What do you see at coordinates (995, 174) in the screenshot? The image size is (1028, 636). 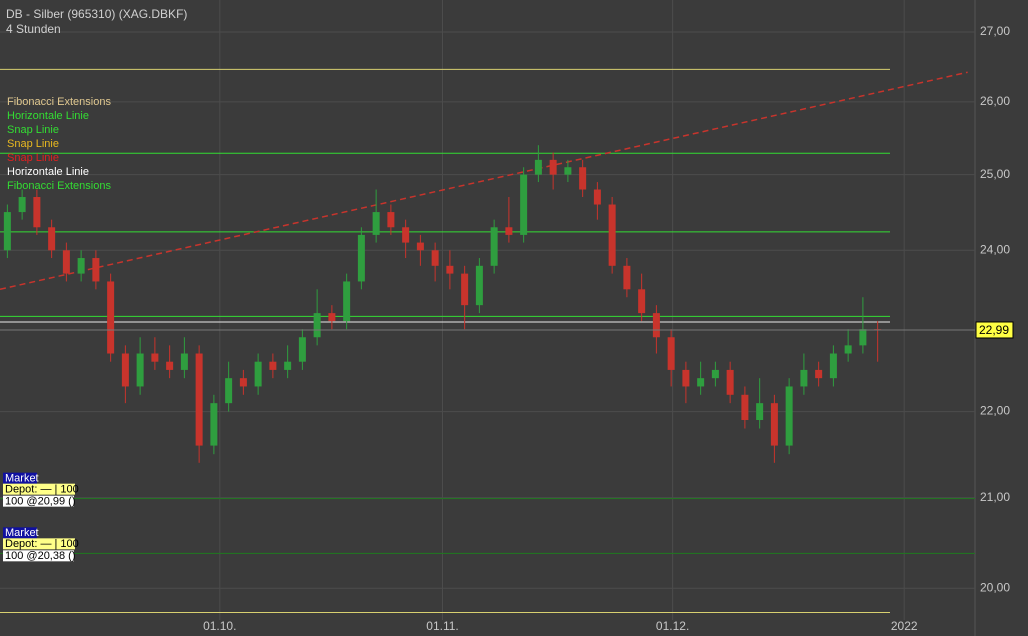 I see `y-tick-label: 25,00` at bounding box center [995, 174].